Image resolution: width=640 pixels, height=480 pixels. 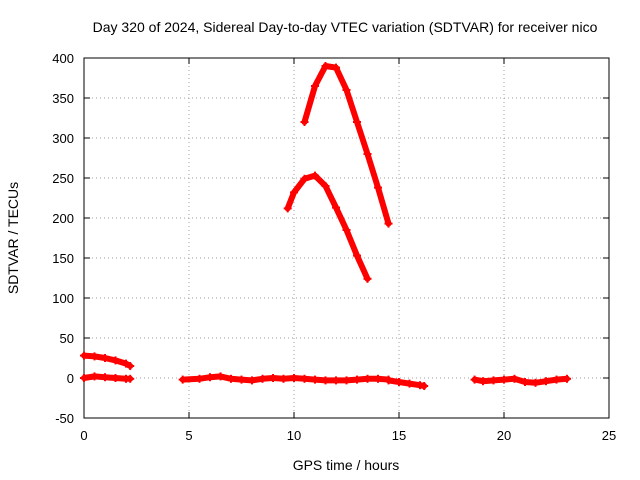 What do you see at coordinates (63, 258) in the screenshot?
I see `y-tick-label: 150` at bounding box center [63, 258].